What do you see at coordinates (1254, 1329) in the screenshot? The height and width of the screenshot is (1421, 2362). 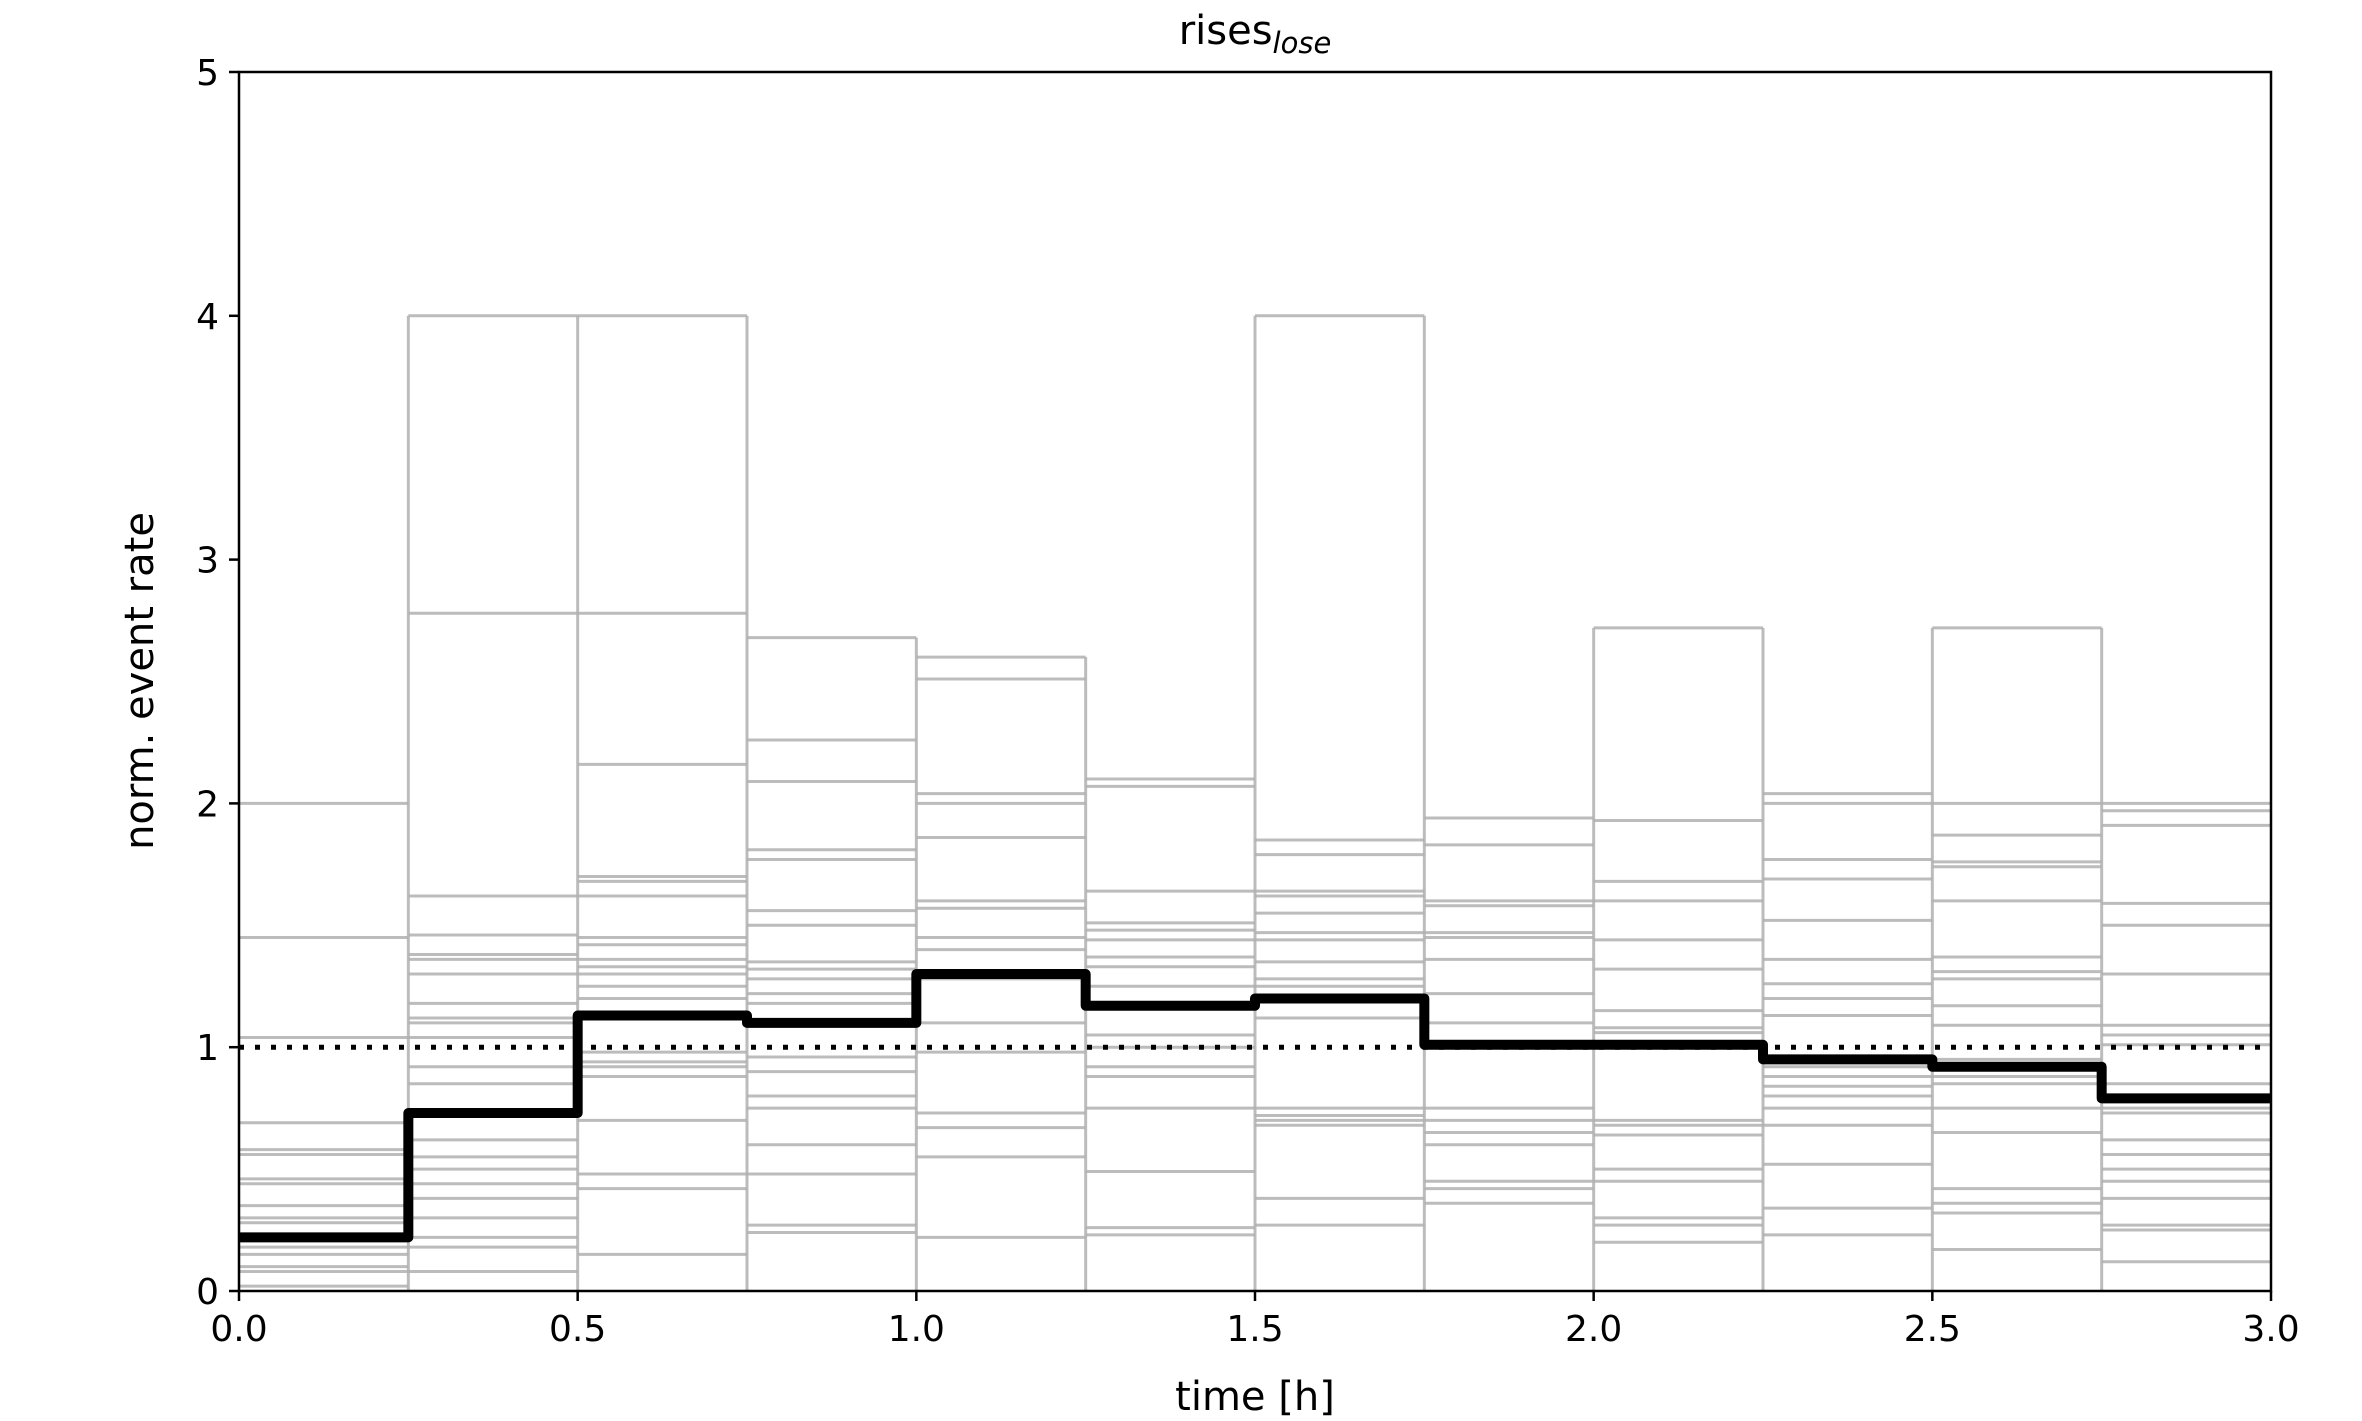 I see `x-tick-label: 1.5` at bounding box center [1254, 1329].